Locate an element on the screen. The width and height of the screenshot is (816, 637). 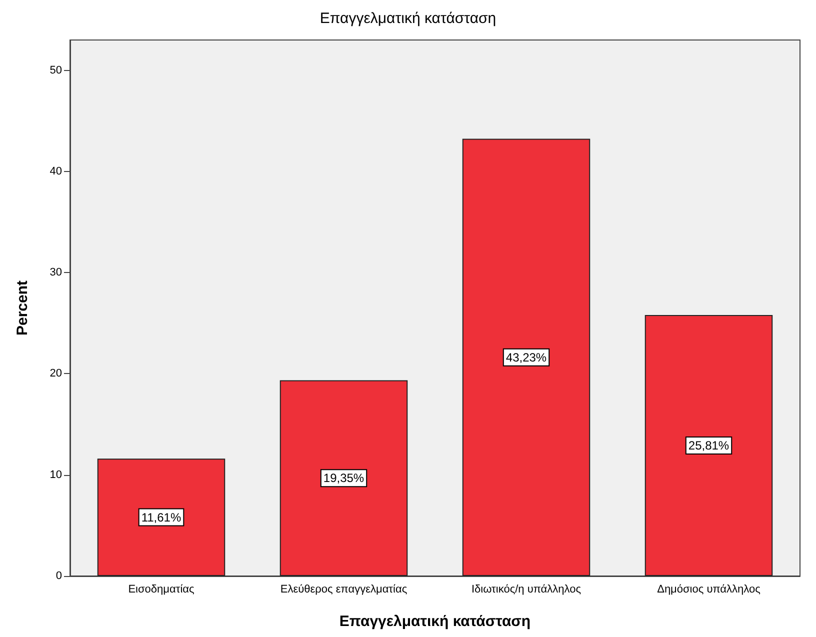
chart-title: Επαγγελματική κατάσταση is located at coordinates (408, 18).